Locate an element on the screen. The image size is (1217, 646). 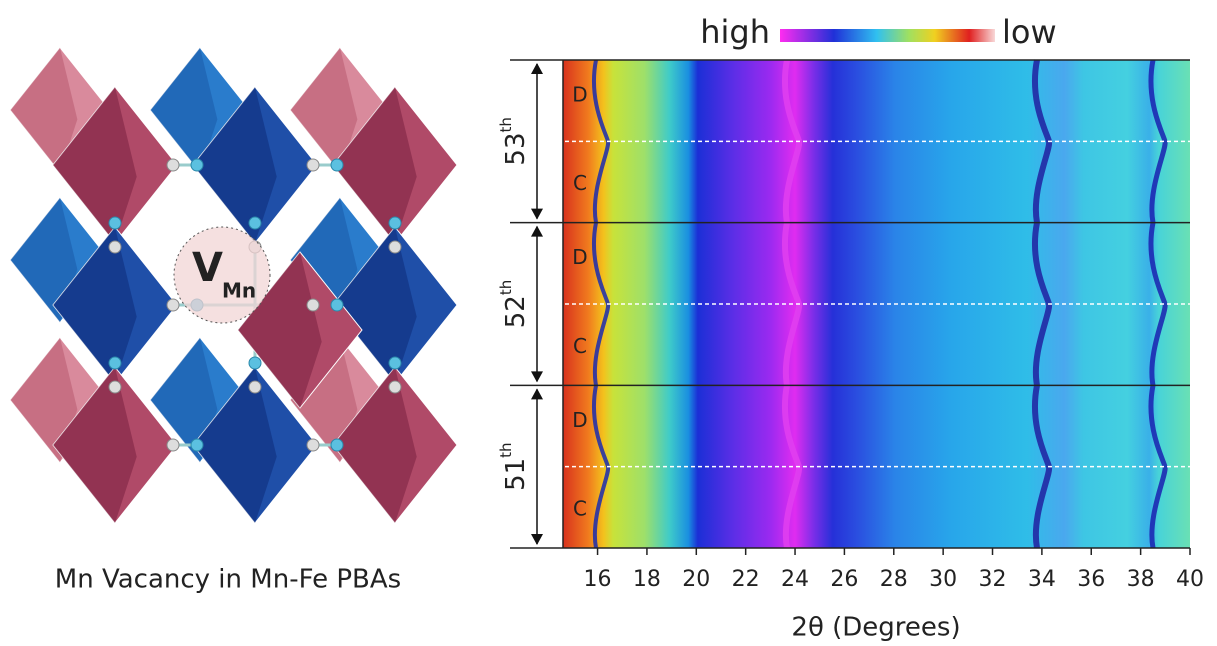
cycle-number: 53 is located at coordinates (516, 148).